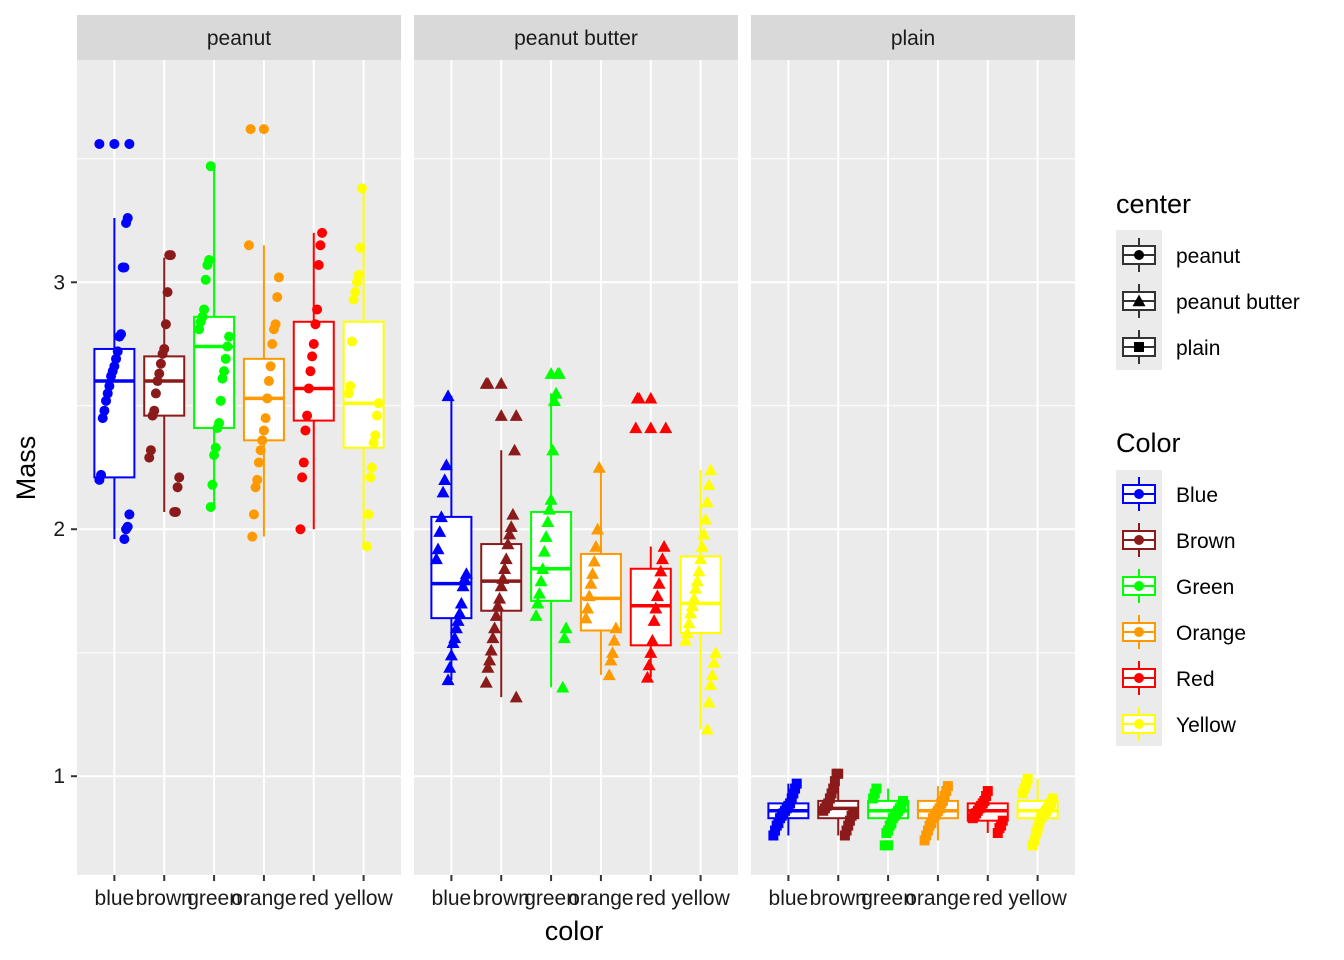 This screenshot has width=1344, height=960. Describe the element at coordinates (913, 38) in the screenshot. I see `facet-strip-label: plain` at that location.